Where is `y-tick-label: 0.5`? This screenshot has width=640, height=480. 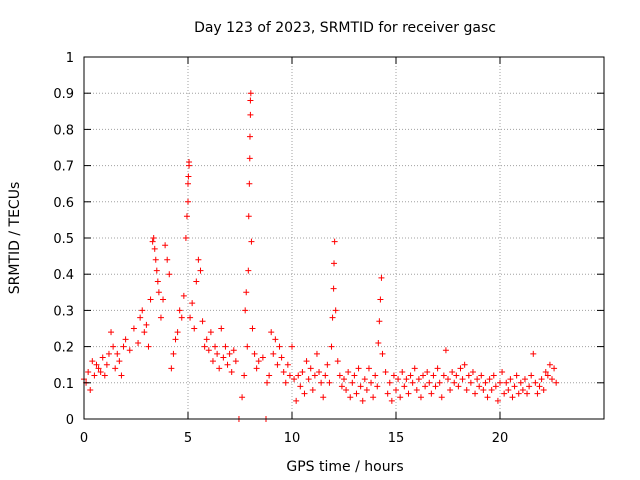 y-tick-label: 0.5 is located at coordinates (63, 239).